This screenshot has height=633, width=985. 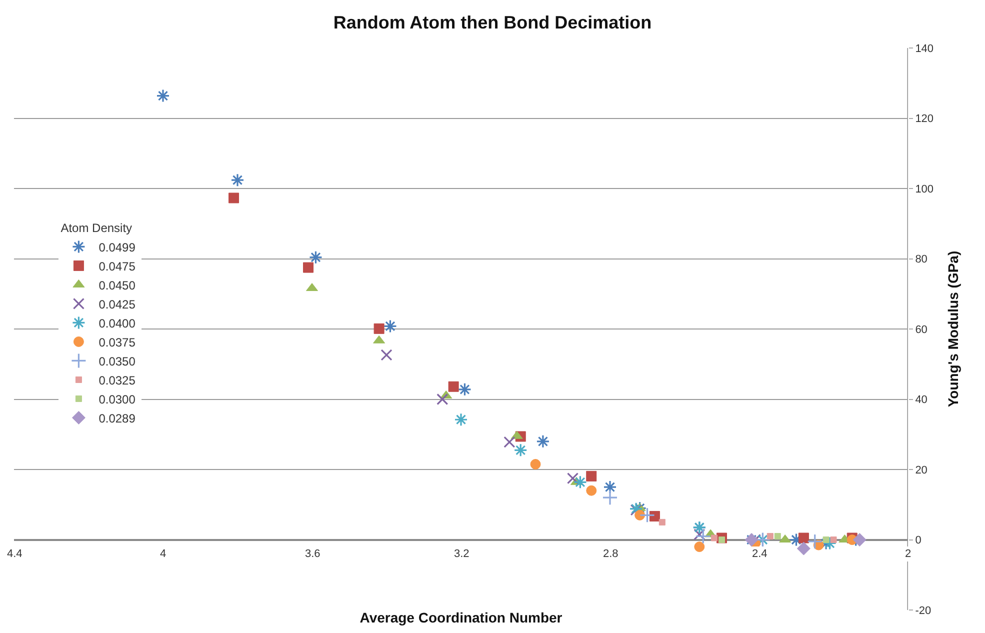 I want to click on legend-label: 0.0425, so click(x=117, y=304).